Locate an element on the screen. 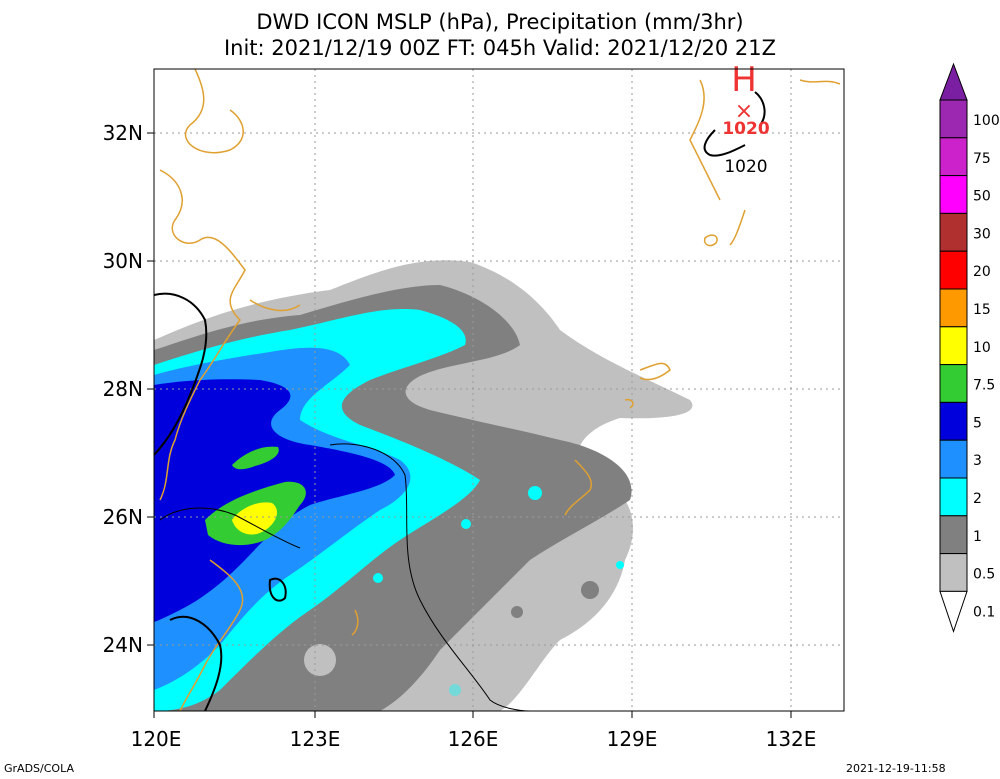 This screenshot has width=1000, height=779. colorbar-label: 7.5 is located at coordinates (984, 386).